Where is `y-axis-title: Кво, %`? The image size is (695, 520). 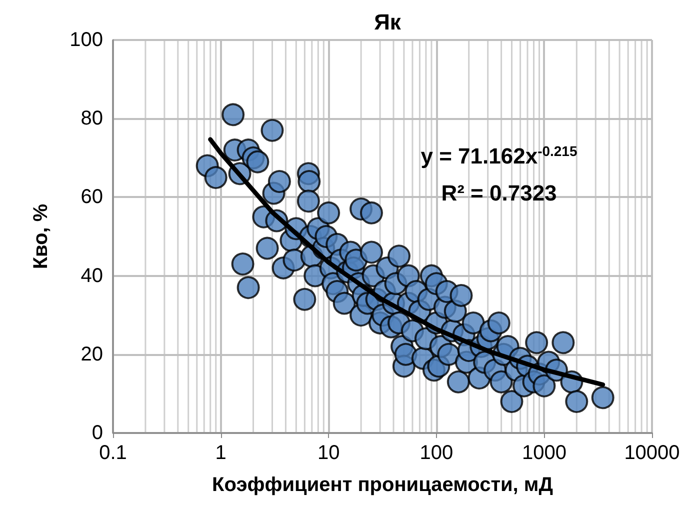
y-axis-title: Кво, % is located at coordinates (41, 237).